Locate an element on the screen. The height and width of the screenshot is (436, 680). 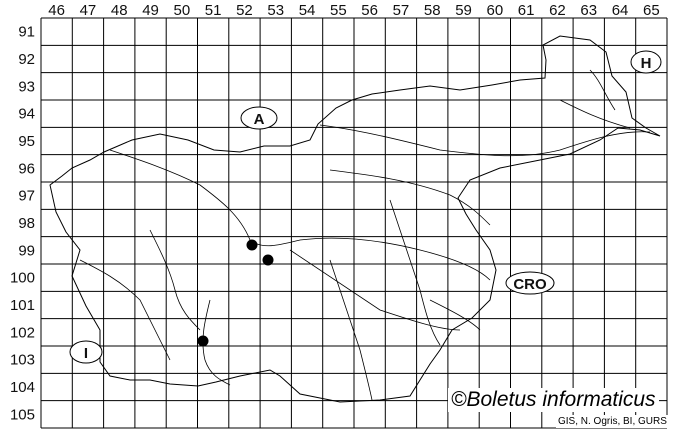
country-label-croatia: CRO is located at coordinates (530, 283).